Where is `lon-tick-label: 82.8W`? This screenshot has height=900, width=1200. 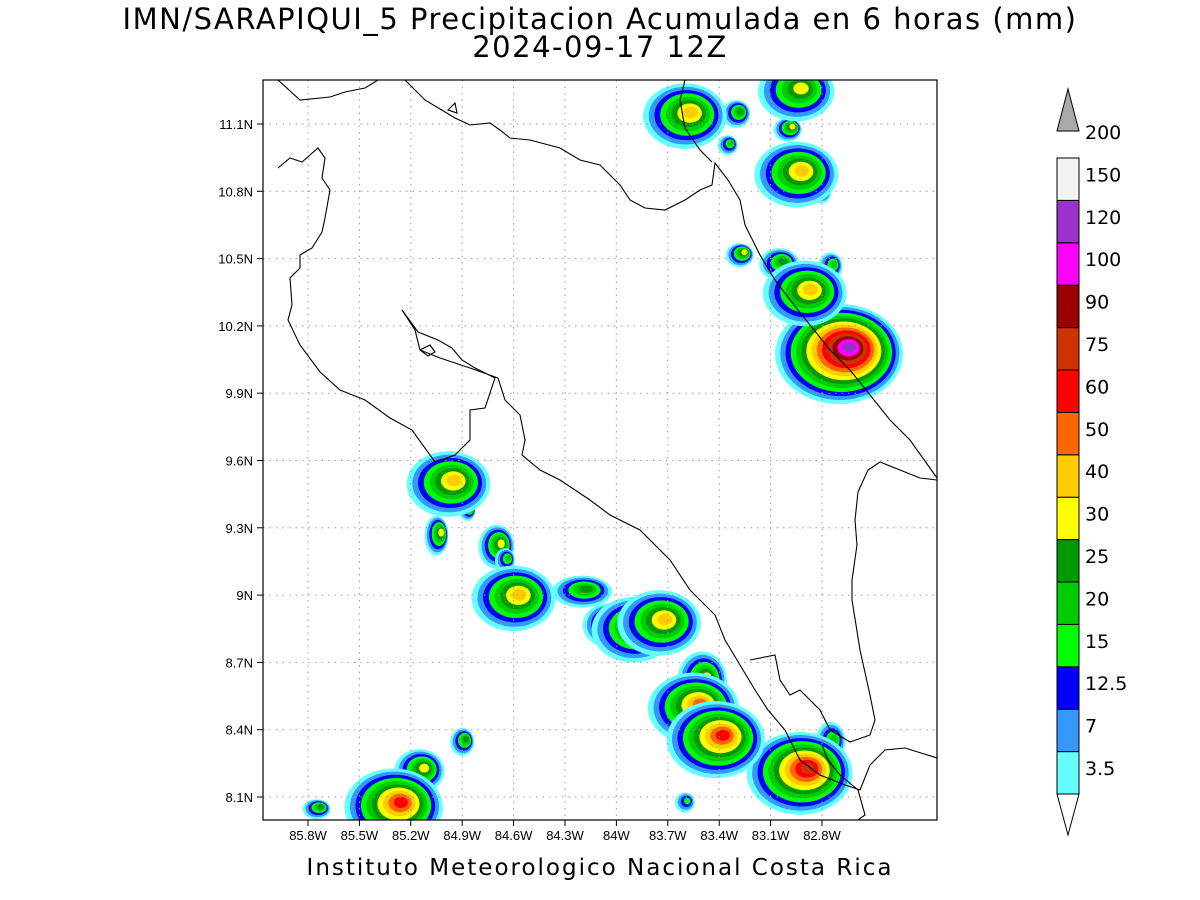 lon-tick-label: 82.8W is located at coordinates (822, 835).